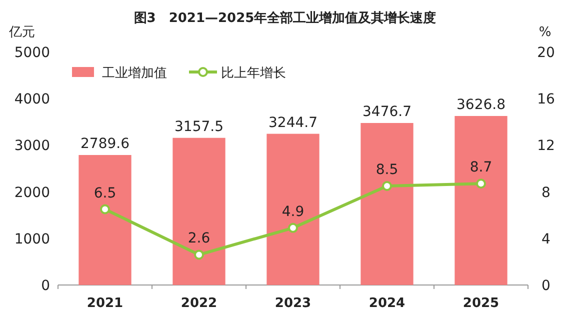 The image size is (570, 322). Describe the element at coordinates (285, 18) in the screenshot. I see `chart-title: 图3 2021—2025年全部工业增加值及其增长速度` at that location.